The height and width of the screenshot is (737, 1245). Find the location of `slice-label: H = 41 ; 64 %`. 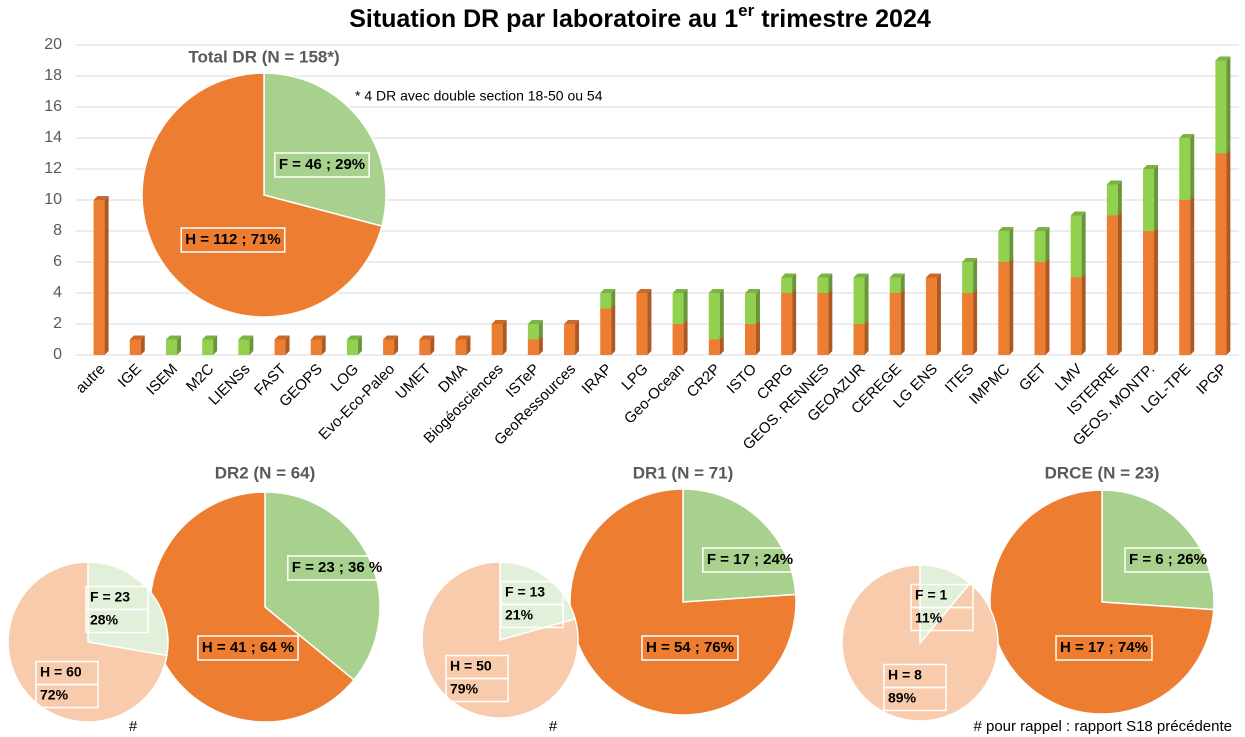

slice-label: H = 41 ; 64 % is located at coordinates (248, 647).